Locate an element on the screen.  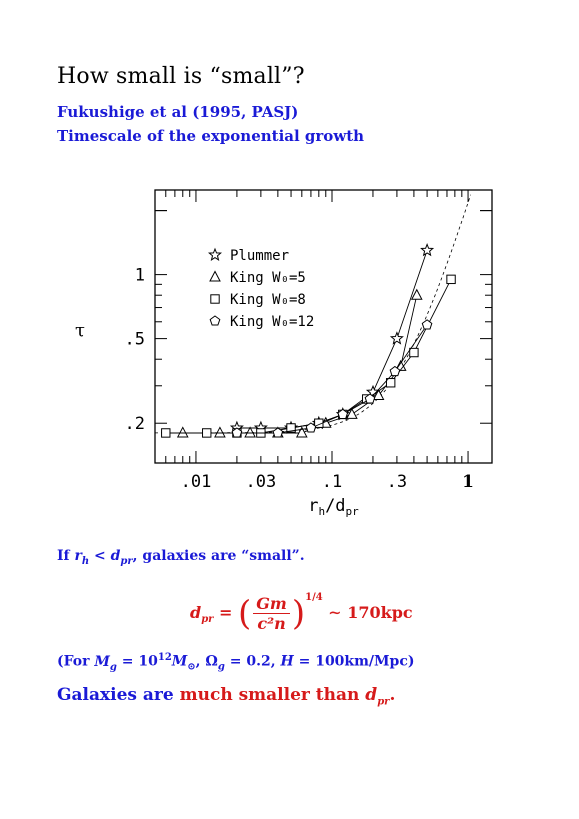
y-tick-label: .5 is located at coordinates (135, 340).